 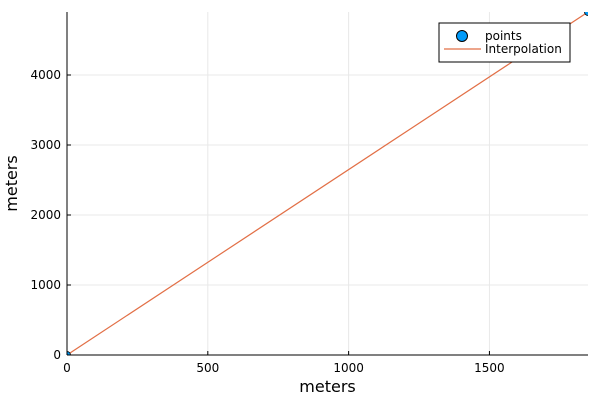 What do you see at coordinates (489, 368) in the screenshot?
I see `x-tick-label: 1500` at bounding box center [489, 368].